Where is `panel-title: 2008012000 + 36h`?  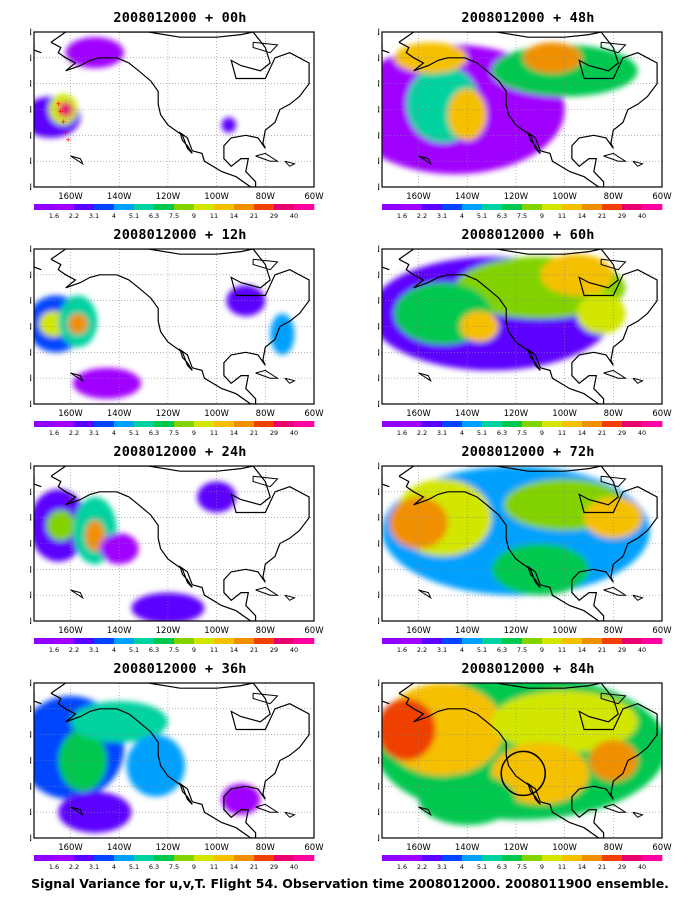 panel-title: 2008012000 + 36h is located at coordinates (180, 669).